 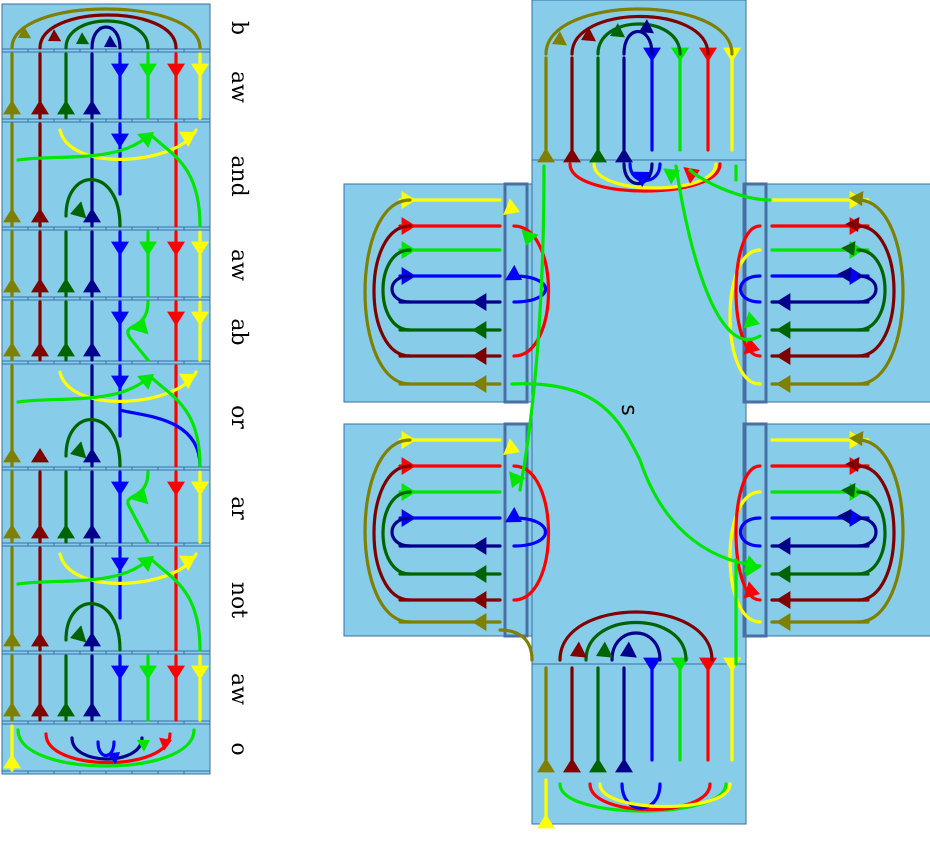 What do you see at coordinates (238, 388) in the screenshot?
I see `strip-labels: b aw and aw ab or ar not aw o` at bounding box center [238, 388].